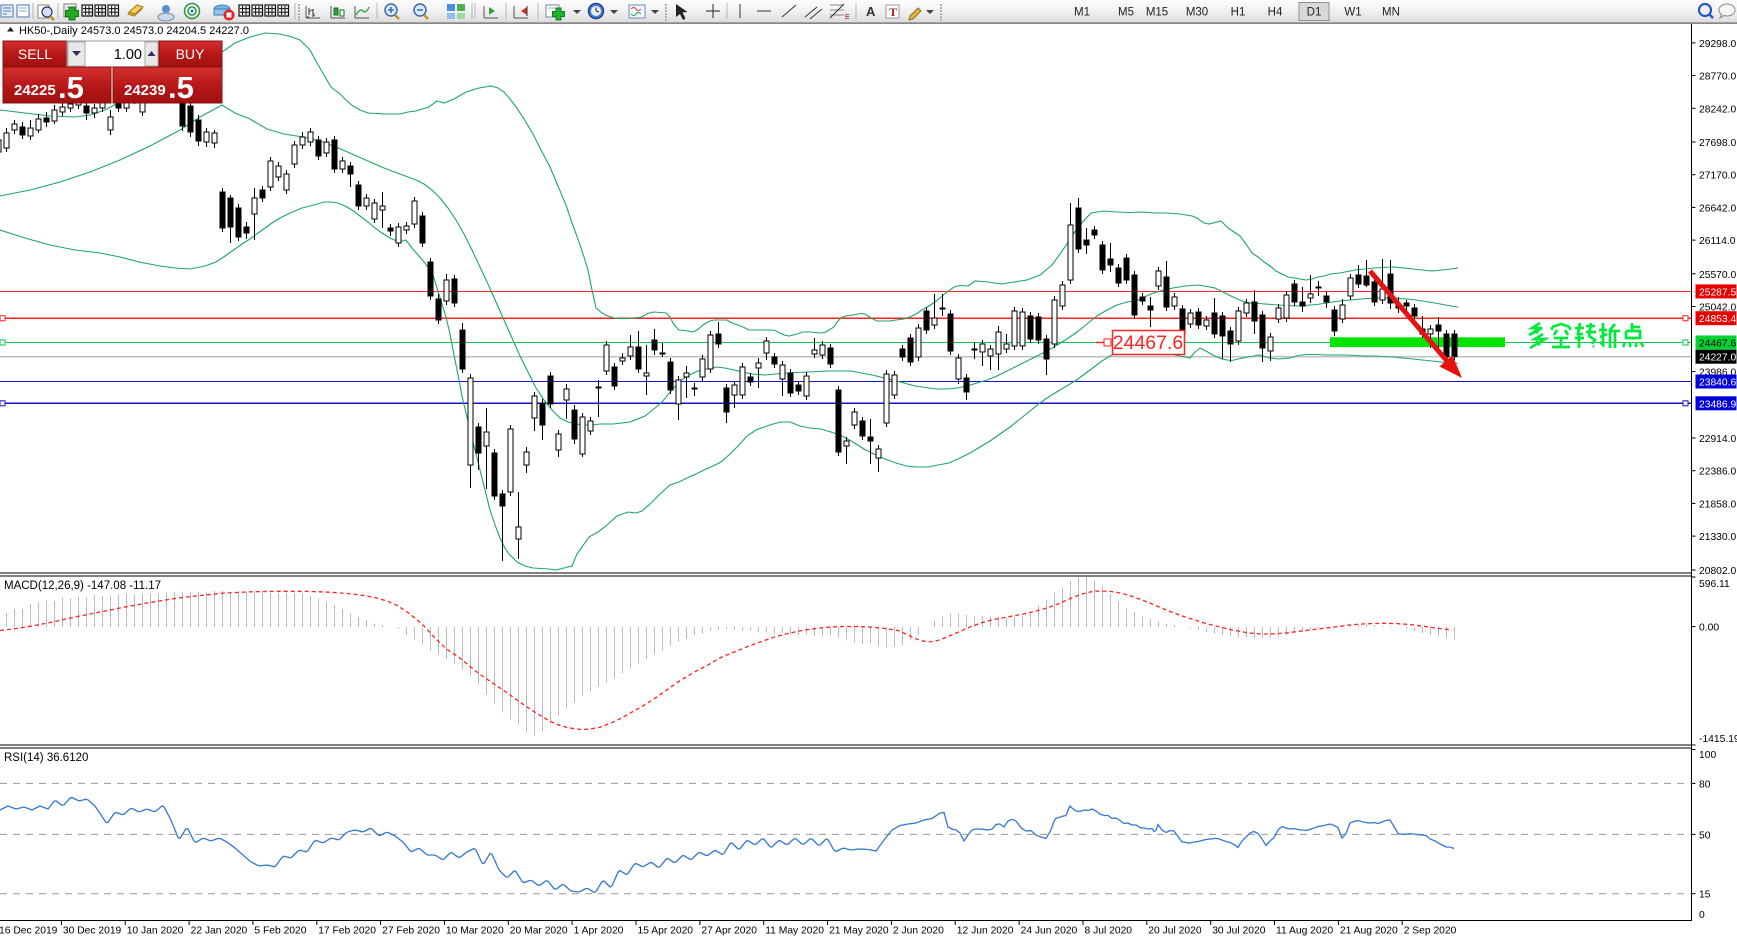 This screenshot has width=1737, height=942. I want to click on svg-text: 21858.0, so click(1717, 504).